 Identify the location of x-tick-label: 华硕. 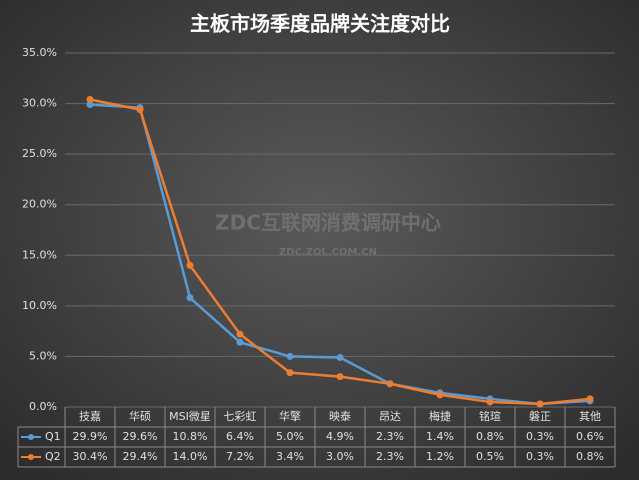
(140, 416).